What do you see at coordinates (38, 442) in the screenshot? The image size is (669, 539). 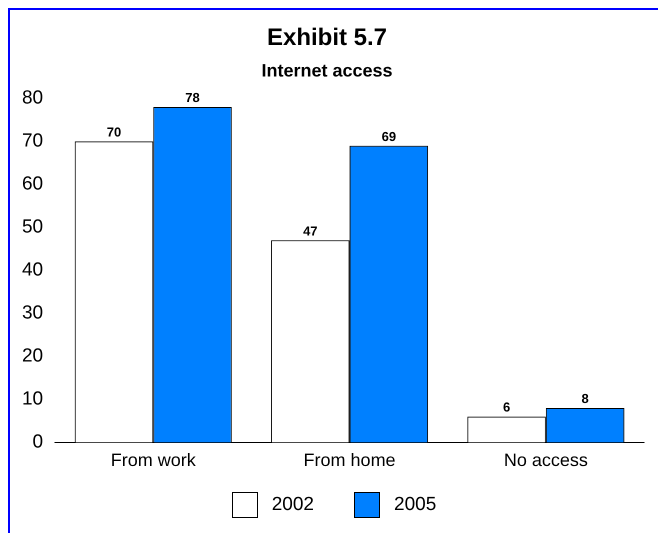 I see `y-tick-label: 0` at bounding box center [38, 442].